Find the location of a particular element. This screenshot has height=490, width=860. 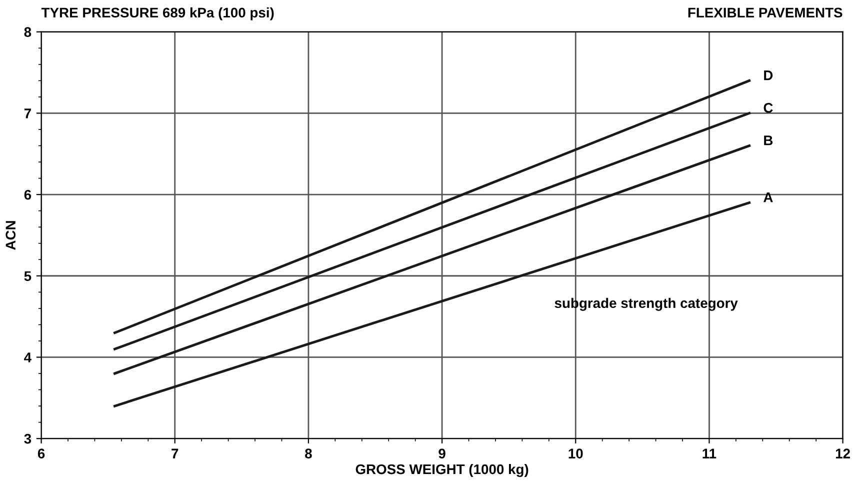

y-tick-label: 6 is located at coordinates (28, 195).